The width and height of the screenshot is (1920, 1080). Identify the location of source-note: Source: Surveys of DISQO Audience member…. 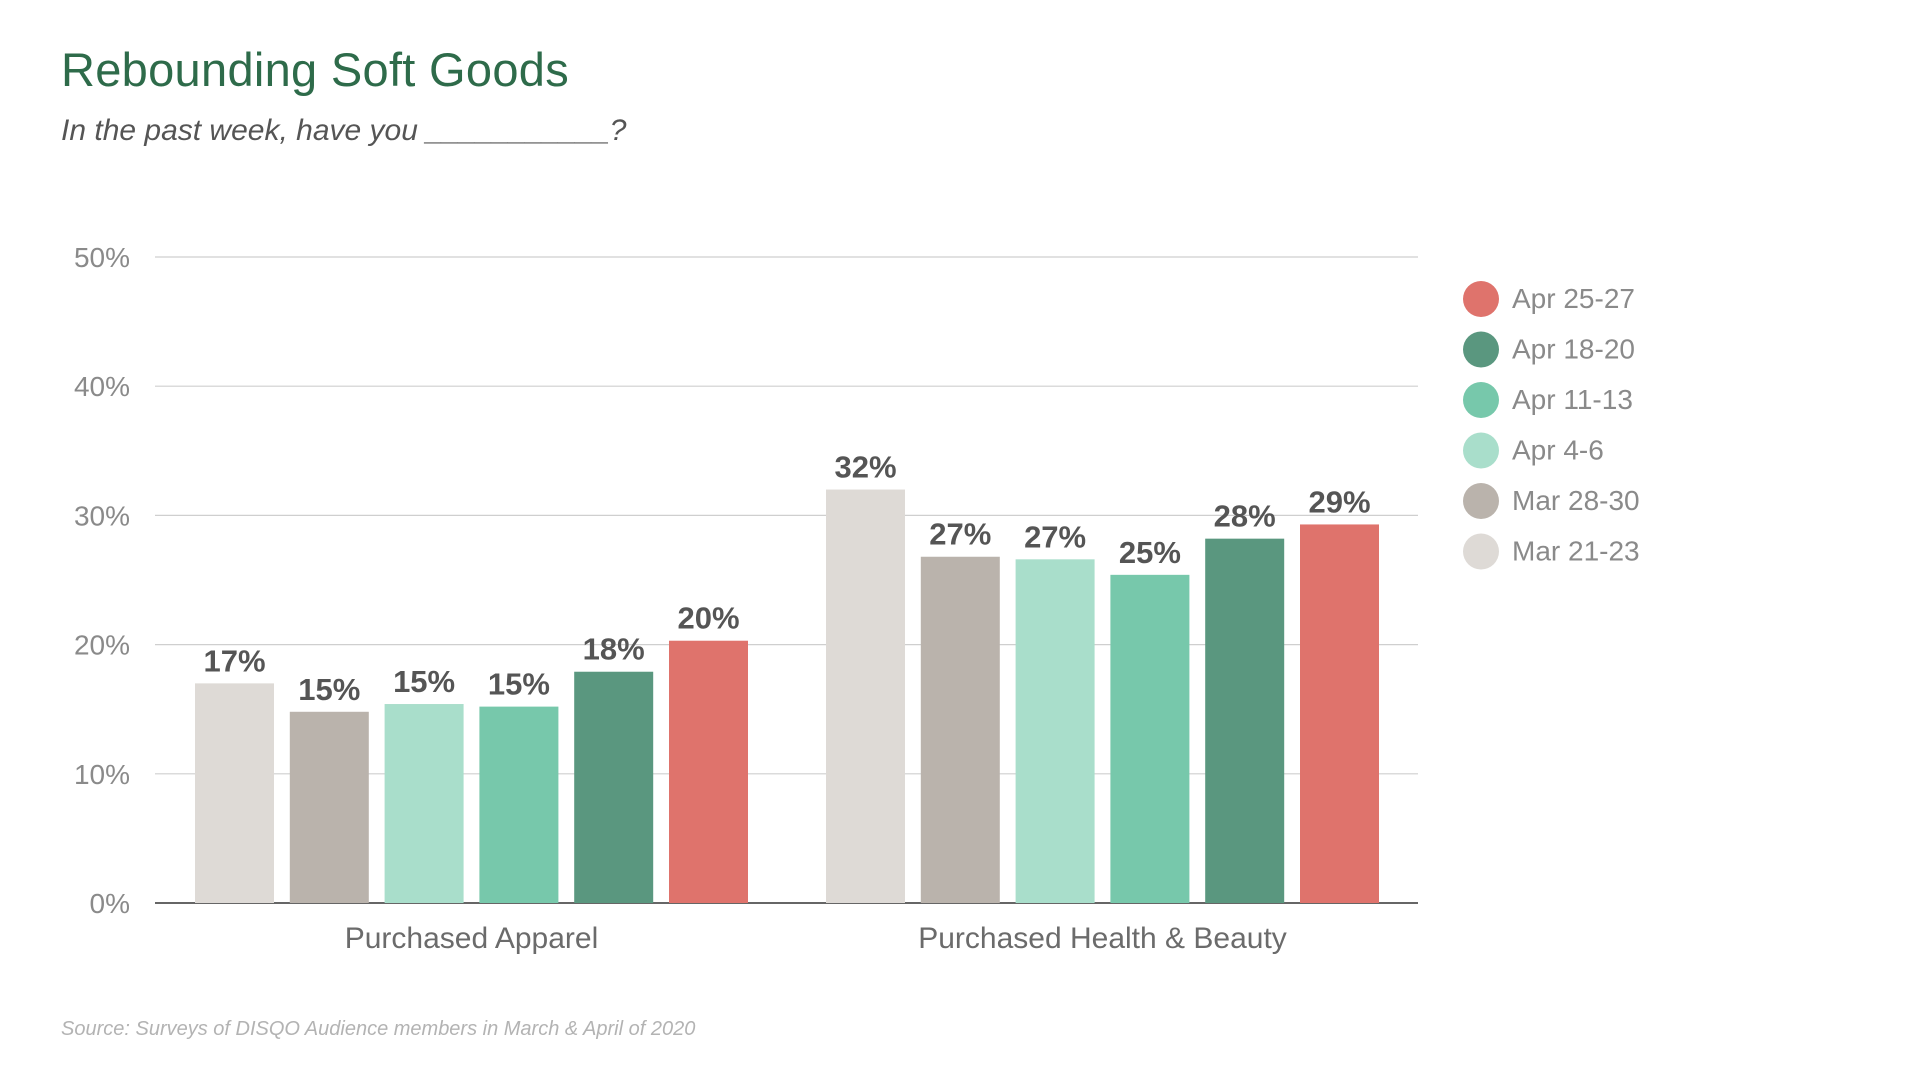
(378, 1029).